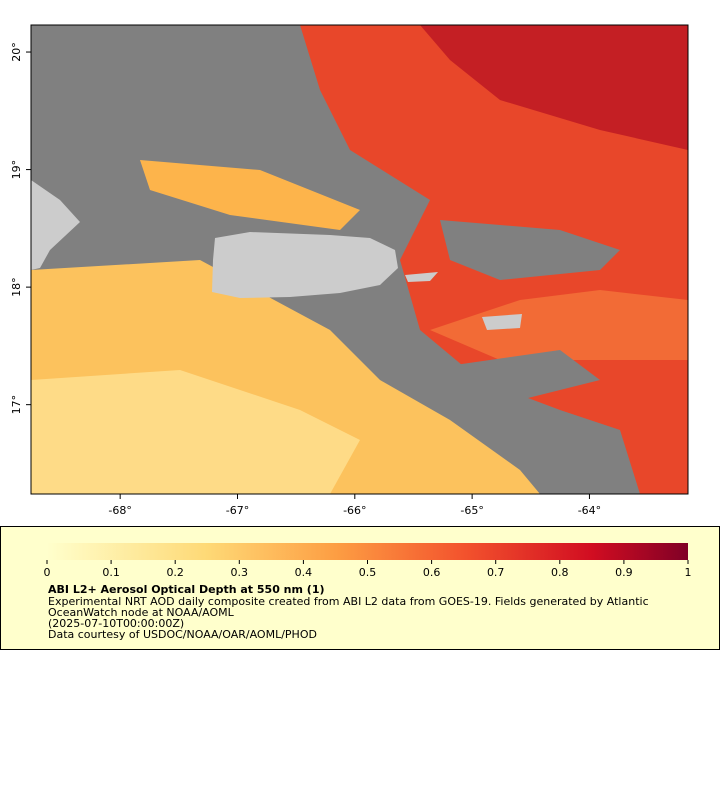 The height and width of the screenshot is (800, 720). Describe the element at coordinates (141, 612) in the screenshot. I see `legend-line: OceanWatch node at NOAA/AOML` at that location.